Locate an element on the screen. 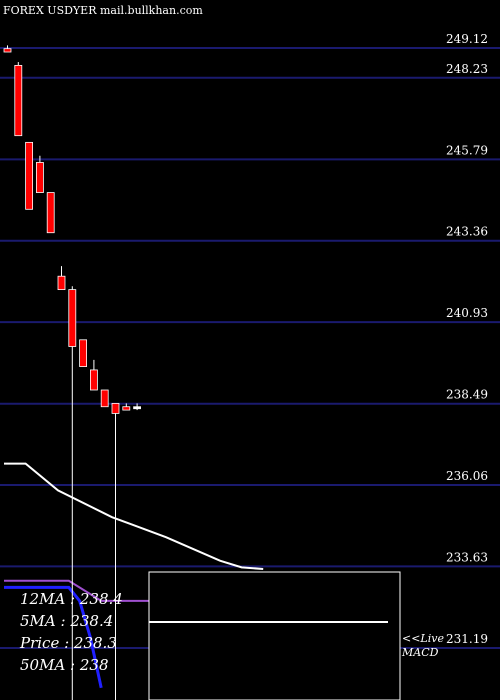  y-tick-label: 249.12 is located at coordinates (467, 39).